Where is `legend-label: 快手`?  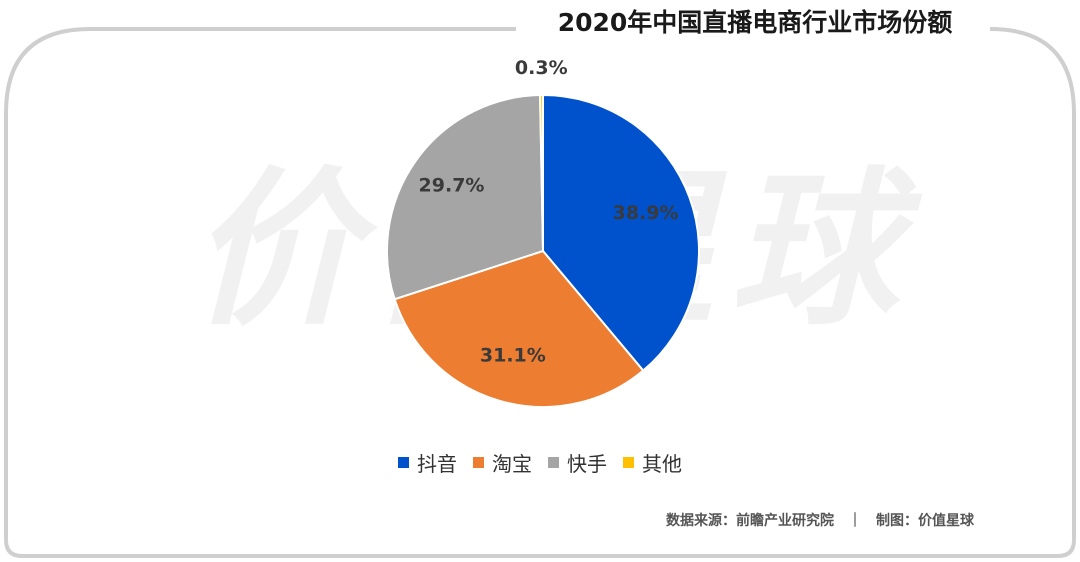
legend-label: 快手 is located at coordinates (587, 463).